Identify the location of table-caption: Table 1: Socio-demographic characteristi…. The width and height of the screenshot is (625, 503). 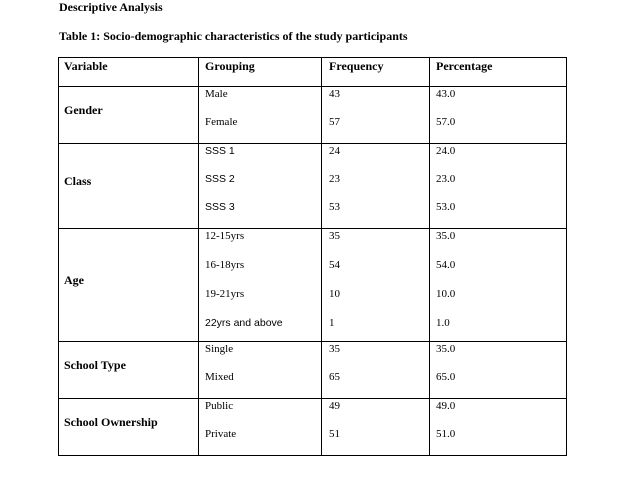
(233, 36).